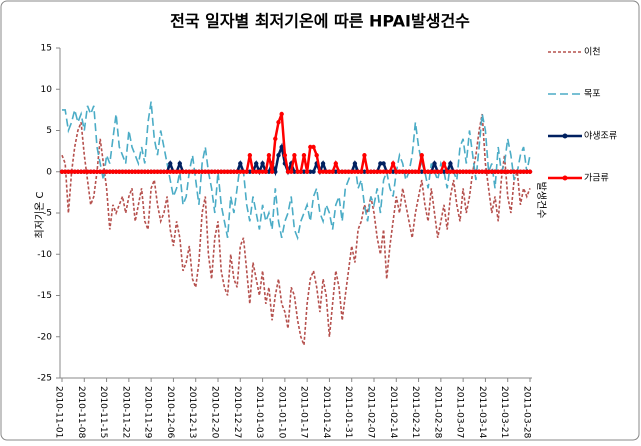  Describe the element at coordinates (415, 412) in the screenshot. I see `x-tick-label: 2011-02-21` at that location.